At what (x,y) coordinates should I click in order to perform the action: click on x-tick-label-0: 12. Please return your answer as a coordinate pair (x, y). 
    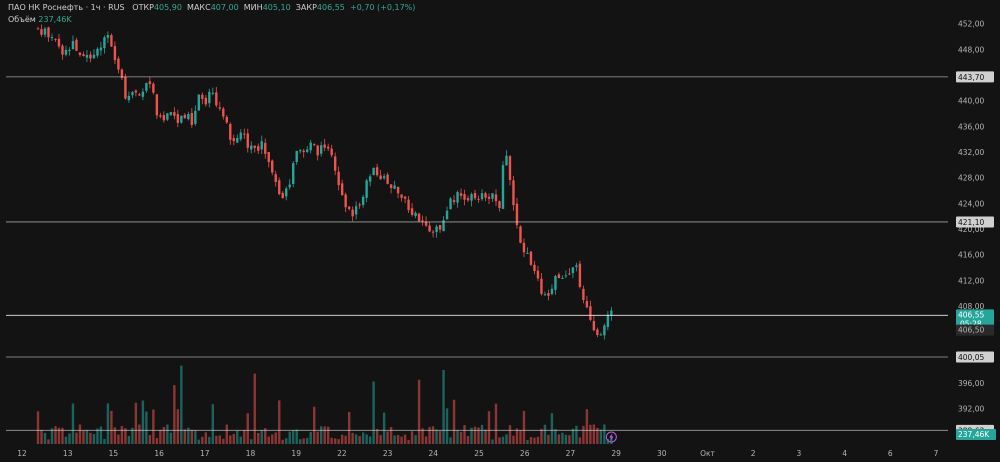
    Looking at the image, I should click on (22, 453).